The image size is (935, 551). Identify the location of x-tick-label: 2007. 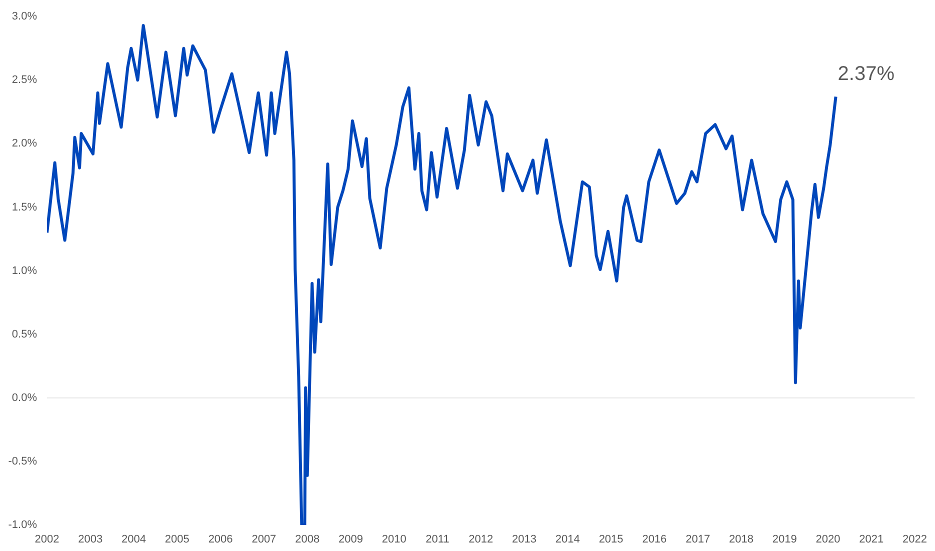
(264, 540).